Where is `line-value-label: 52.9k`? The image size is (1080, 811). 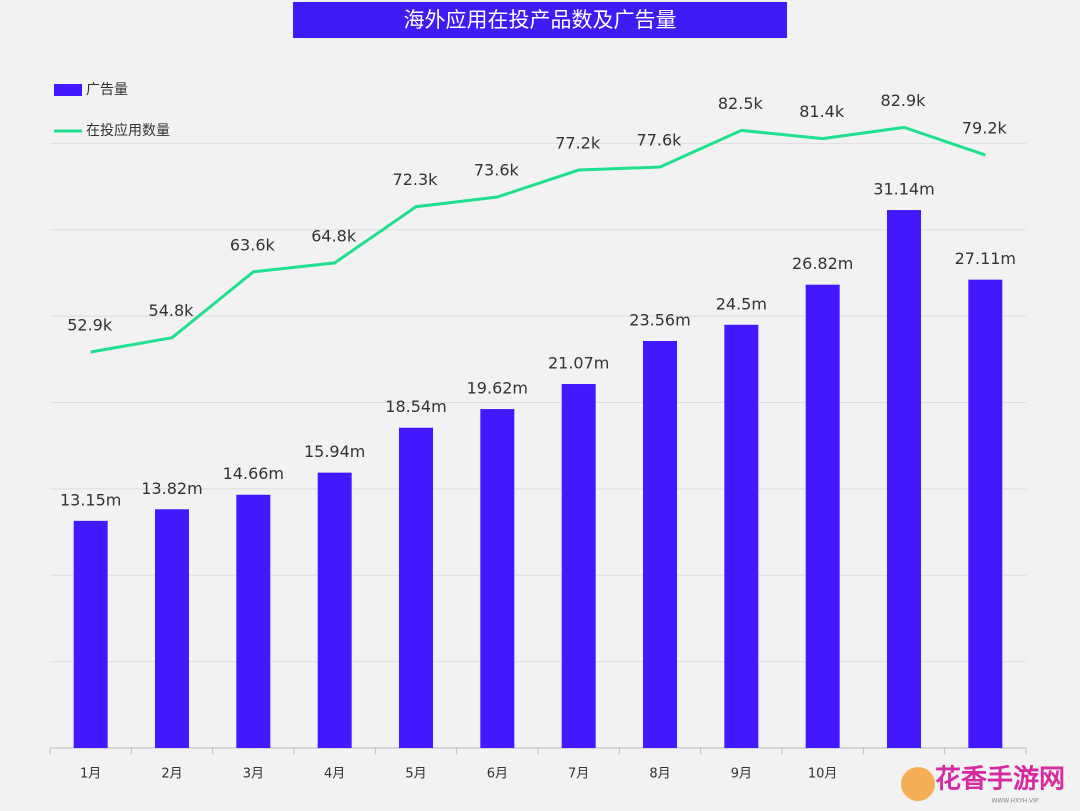 line-value-label: 52.9k is located at coordinates (90, 324).